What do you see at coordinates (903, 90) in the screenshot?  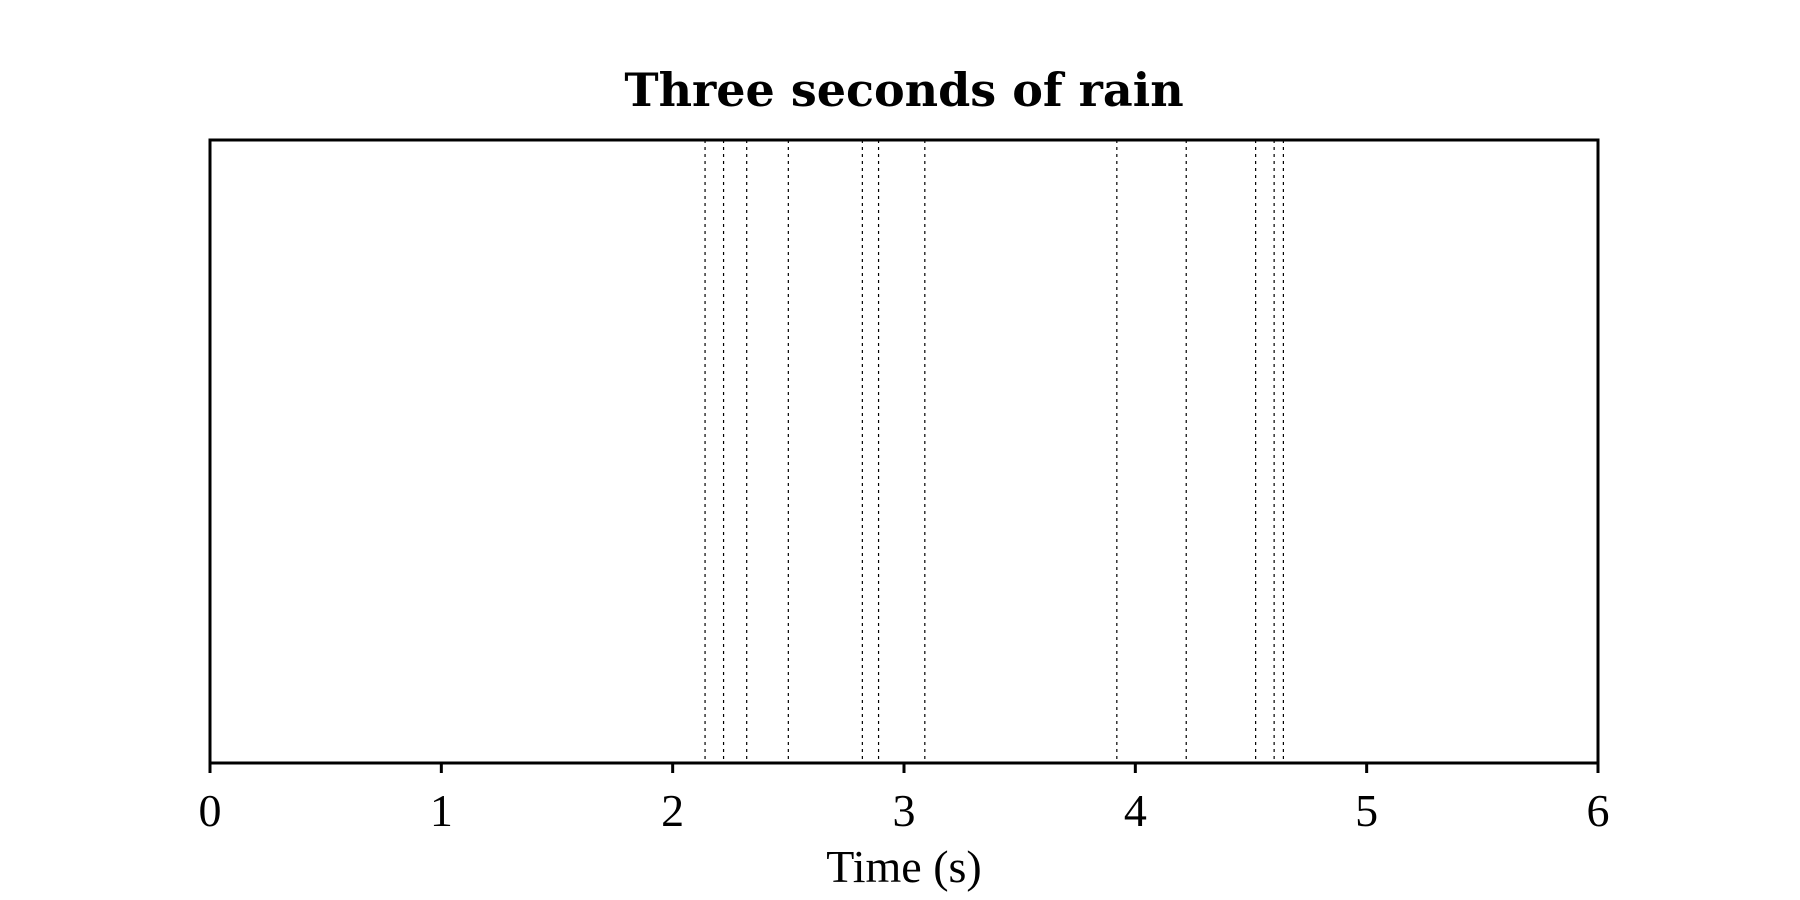 I see `chart-title: Three seconds of rain` at bounding box center [903, 90].